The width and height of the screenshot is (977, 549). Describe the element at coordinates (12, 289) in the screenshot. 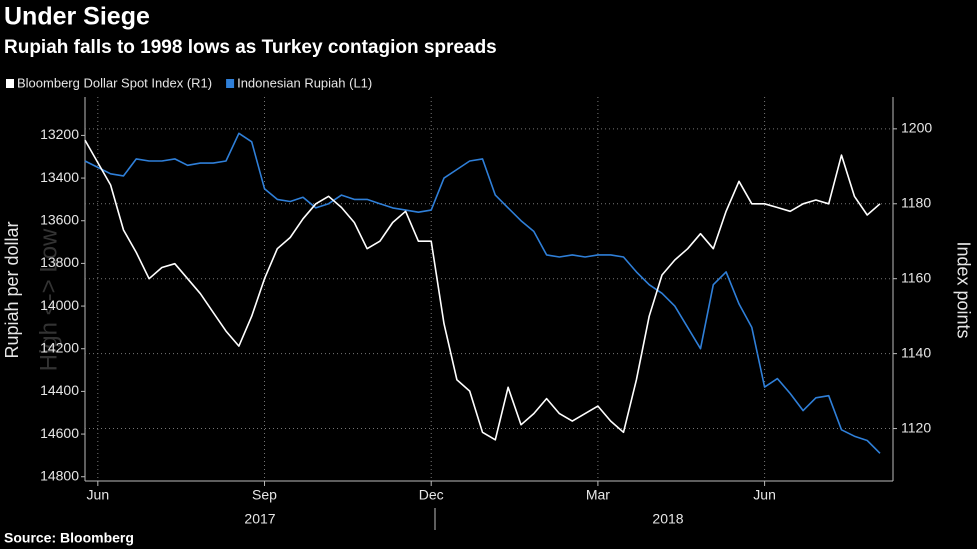

I see `y-axis-title: Rupiah per dollar` at that location.